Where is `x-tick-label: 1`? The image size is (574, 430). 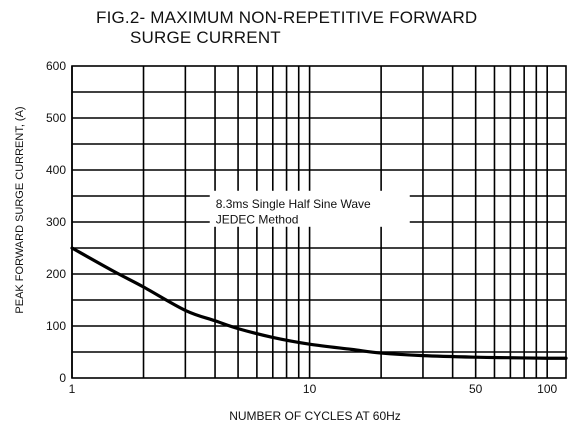 x-tick-label: 1 is located at coordinates (72, 389).